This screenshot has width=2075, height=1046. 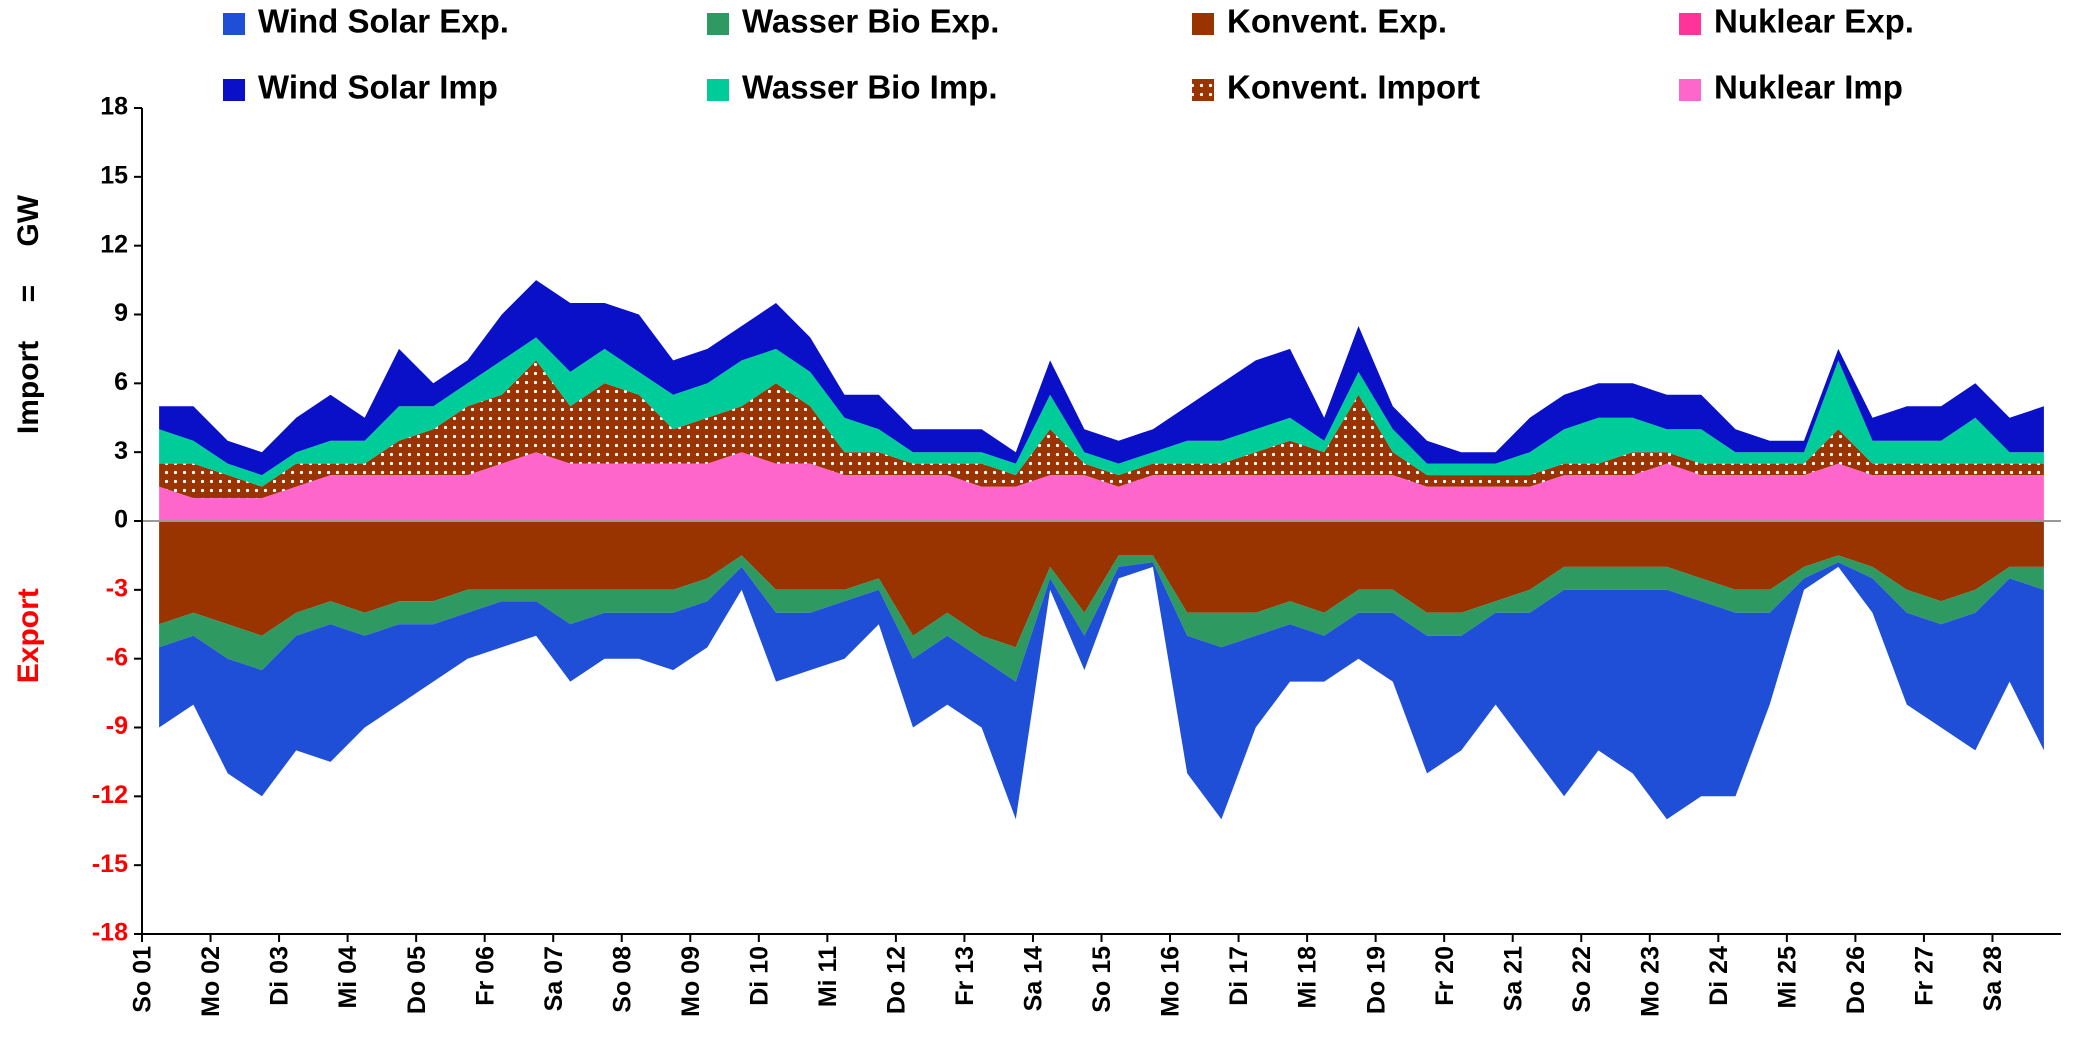 I want to click on x-tick-label: Mi 18, so click(x=1308, y=977).